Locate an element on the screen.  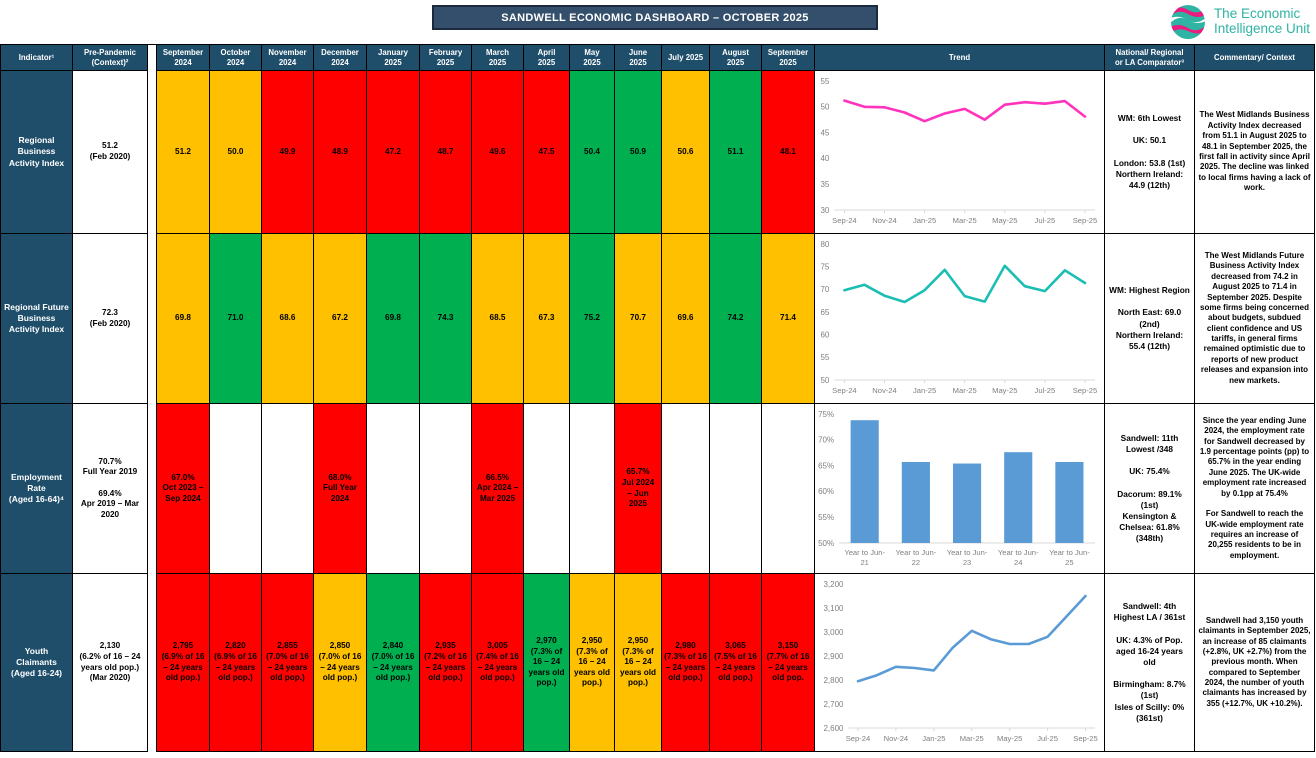
header-month-0: September 2024 is located at coordinates (183, 58).